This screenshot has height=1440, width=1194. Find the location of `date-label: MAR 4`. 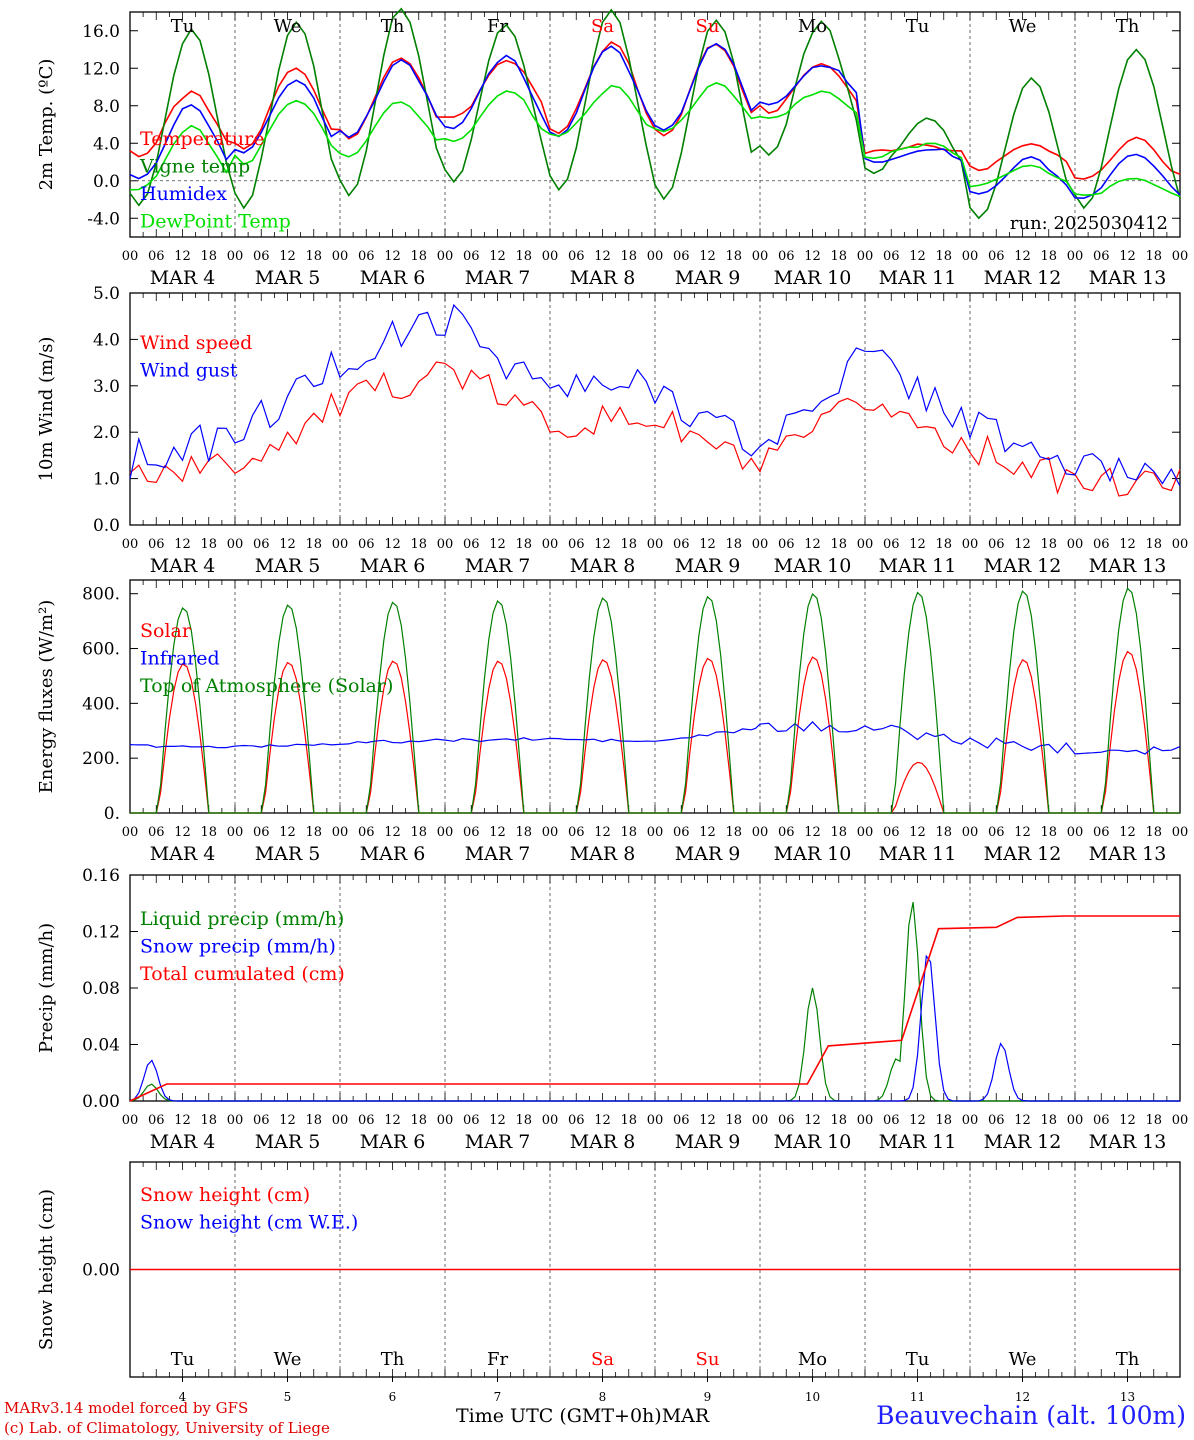

date-label: MAR 4 is located at coordinates (183, 1142).